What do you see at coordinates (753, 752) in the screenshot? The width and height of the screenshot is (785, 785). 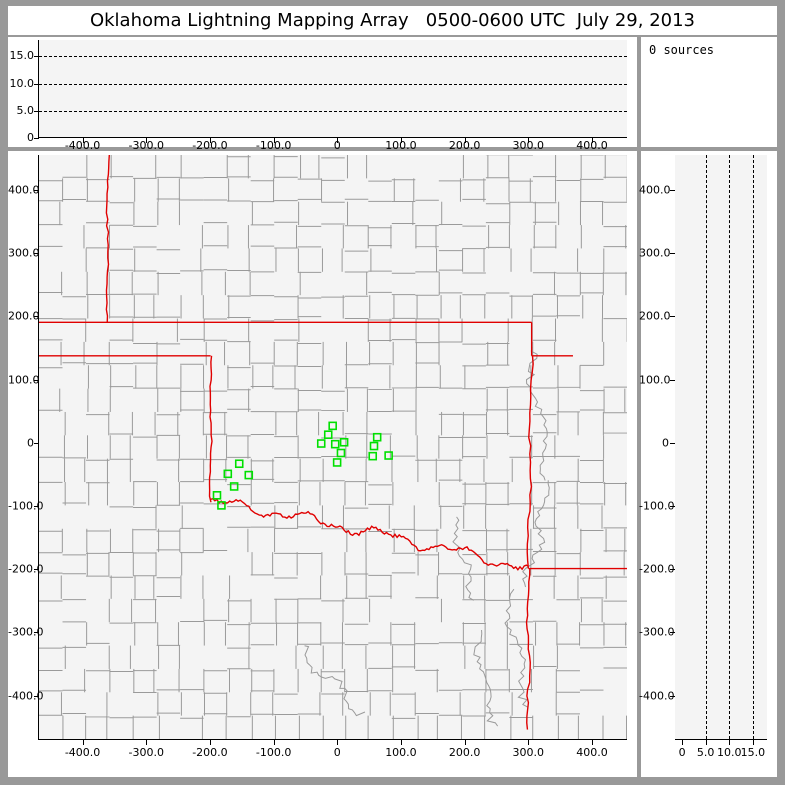 I see `x-axis-tick-label: 15.0` at bounding box center [753, 752].